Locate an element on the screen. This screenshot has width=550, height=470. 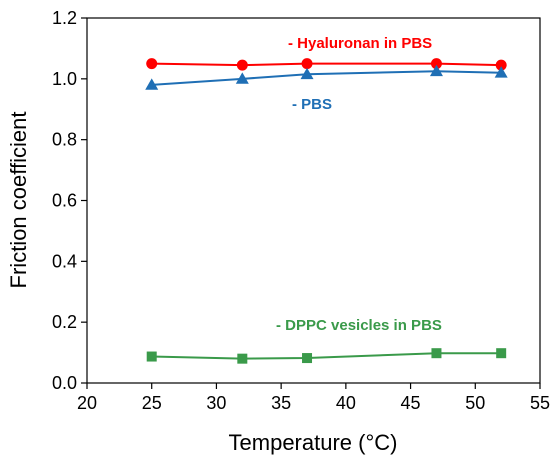
series-annotation-dppc-vesicles-in-pbs: - DPPC vesicles in PBS is located at coordinates (359, 325).